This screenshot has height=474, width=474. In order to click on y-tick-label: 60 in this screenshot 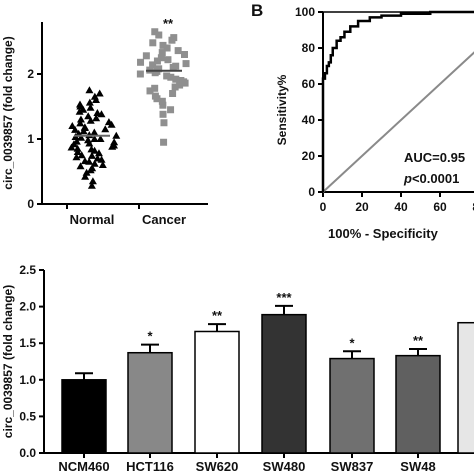, I will do `click(309, 84)`.